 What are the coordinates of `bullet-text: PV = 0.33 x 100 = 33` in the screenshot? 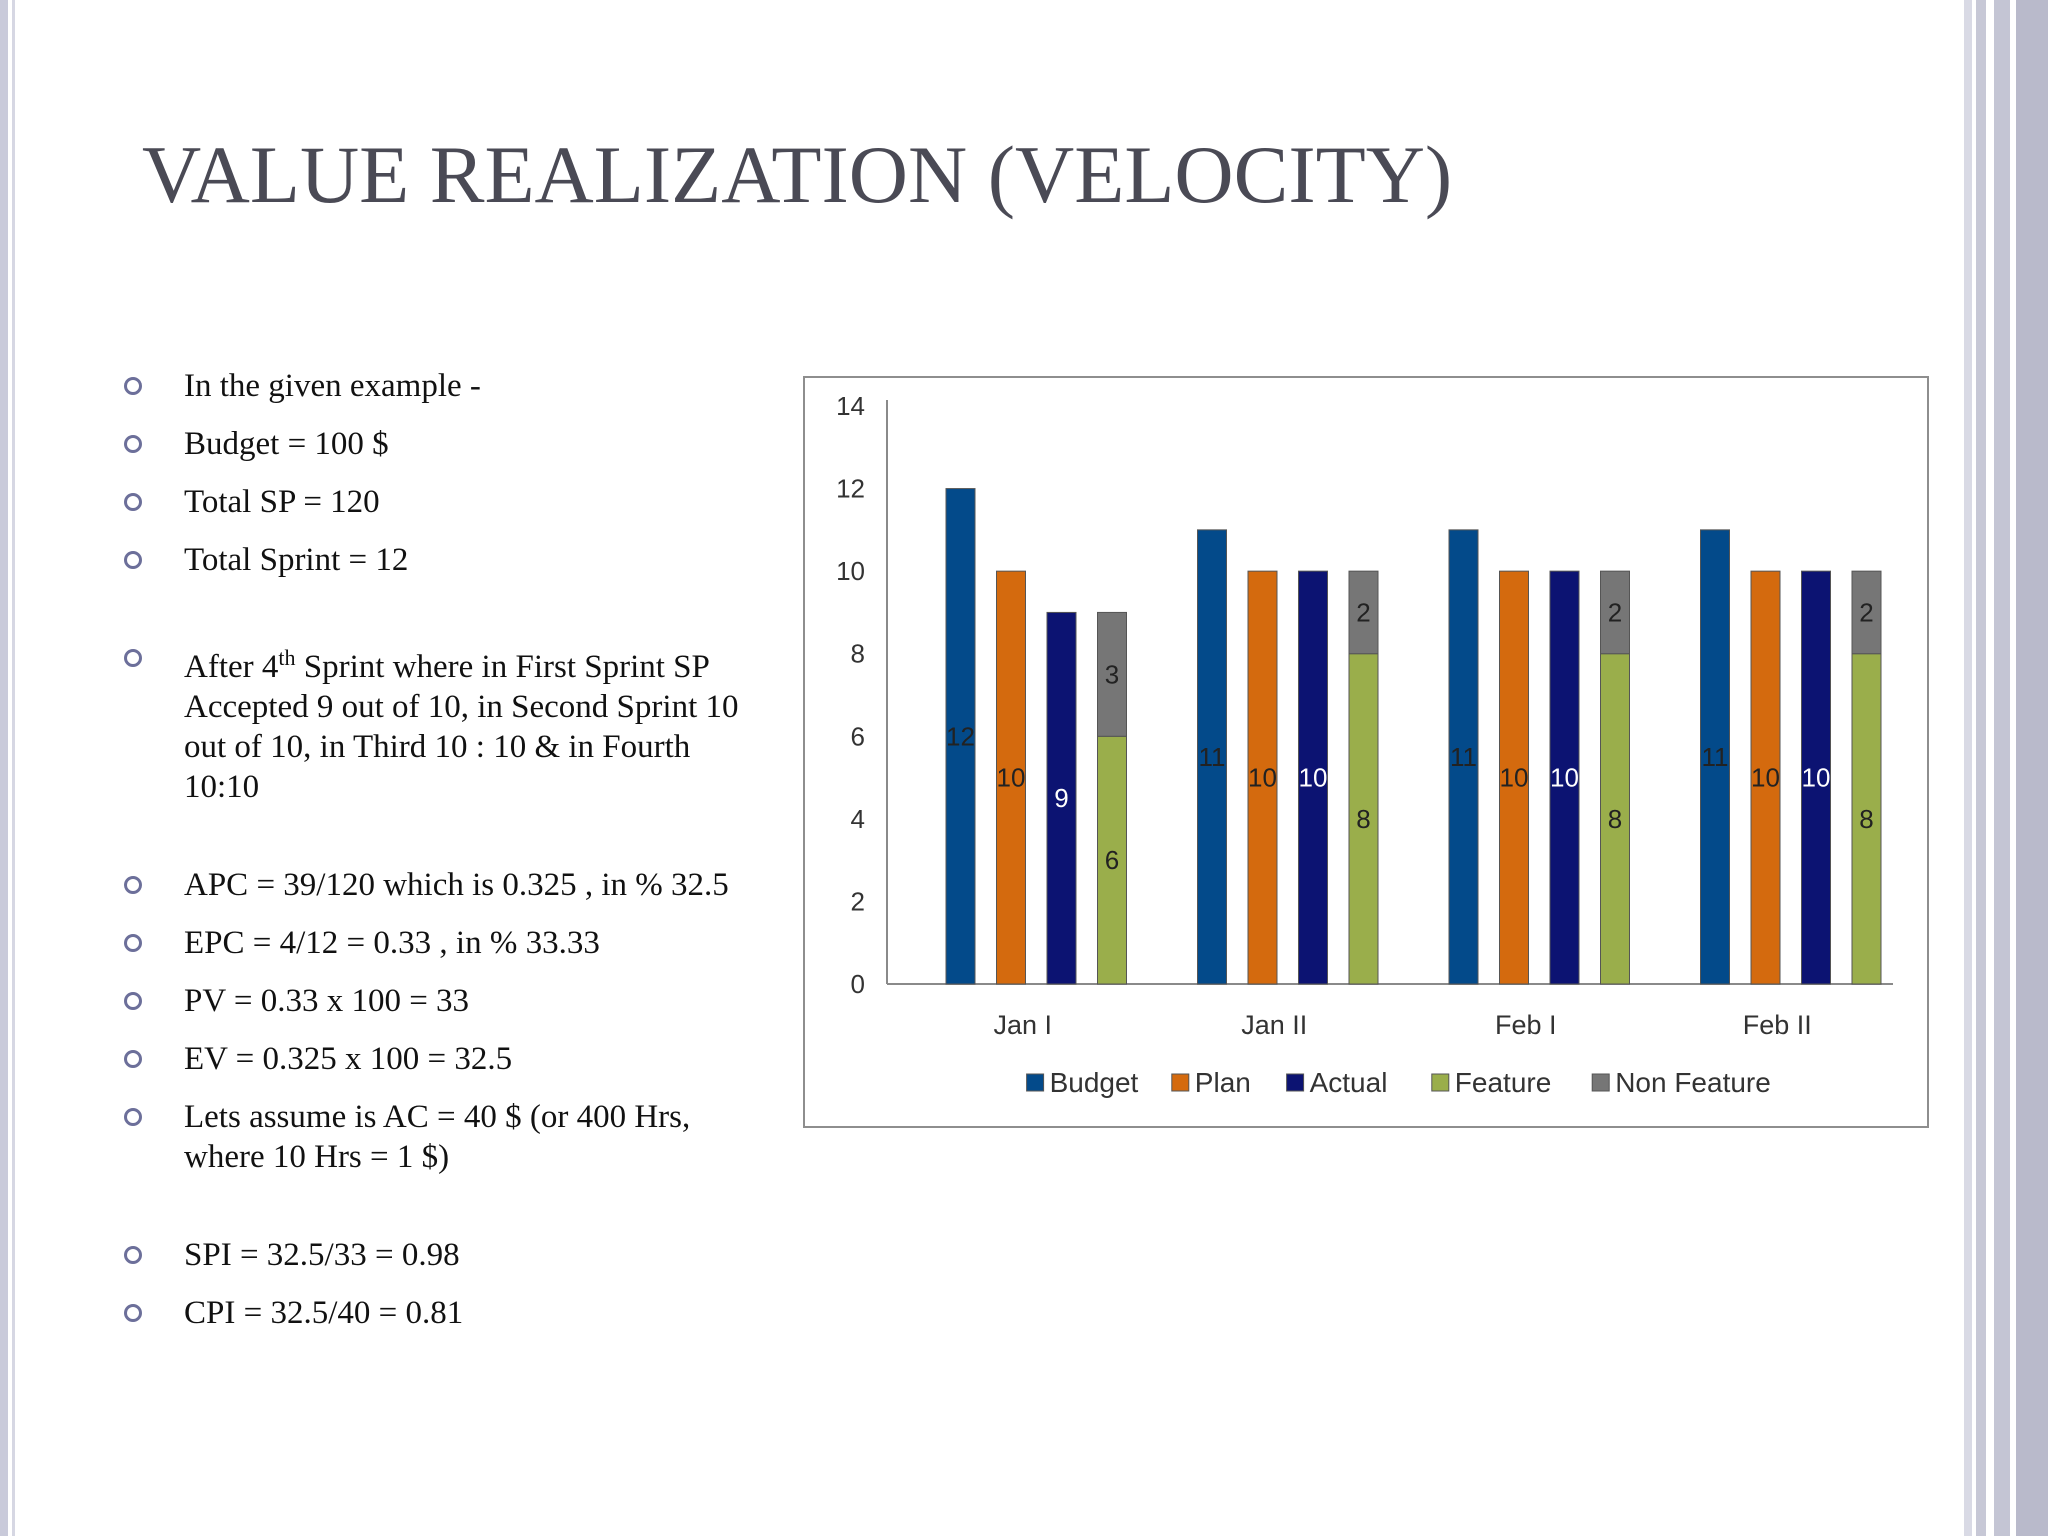 It's located at (327, 1001).